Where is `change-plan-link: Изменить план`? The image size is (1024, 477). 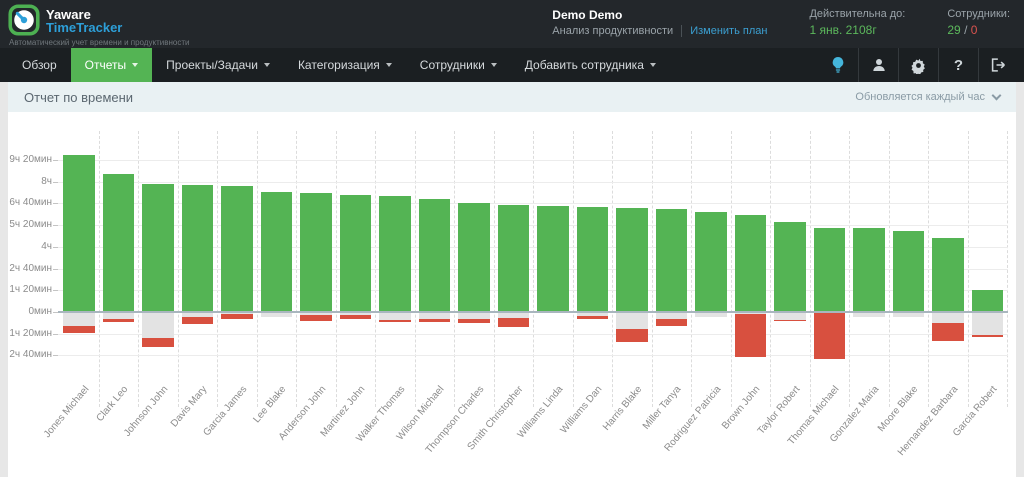 change-plan-link: Изменить план is located at coordinates (729, 31).